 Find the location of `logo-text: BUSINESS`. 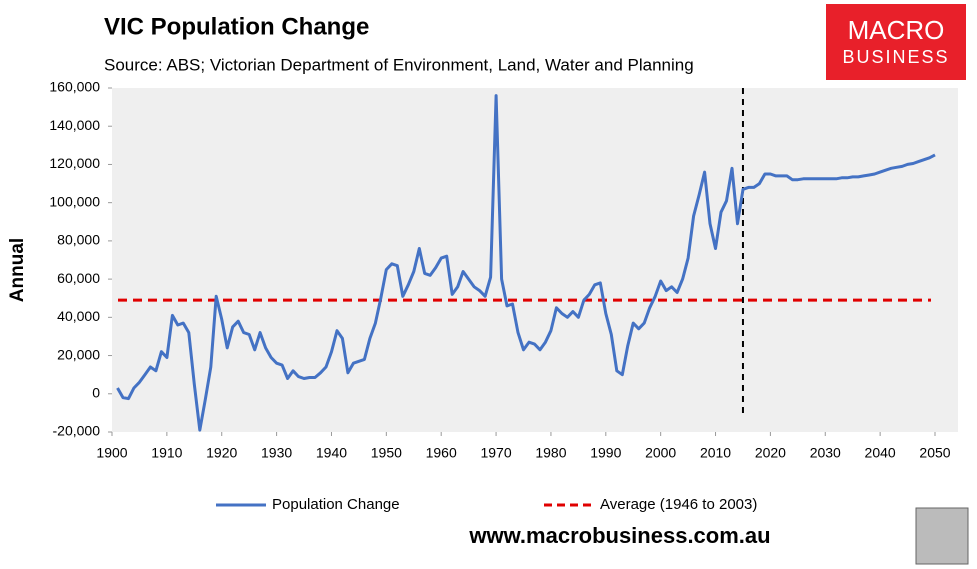

logo-text: BUSINESS is located at coordinates (895, 57).